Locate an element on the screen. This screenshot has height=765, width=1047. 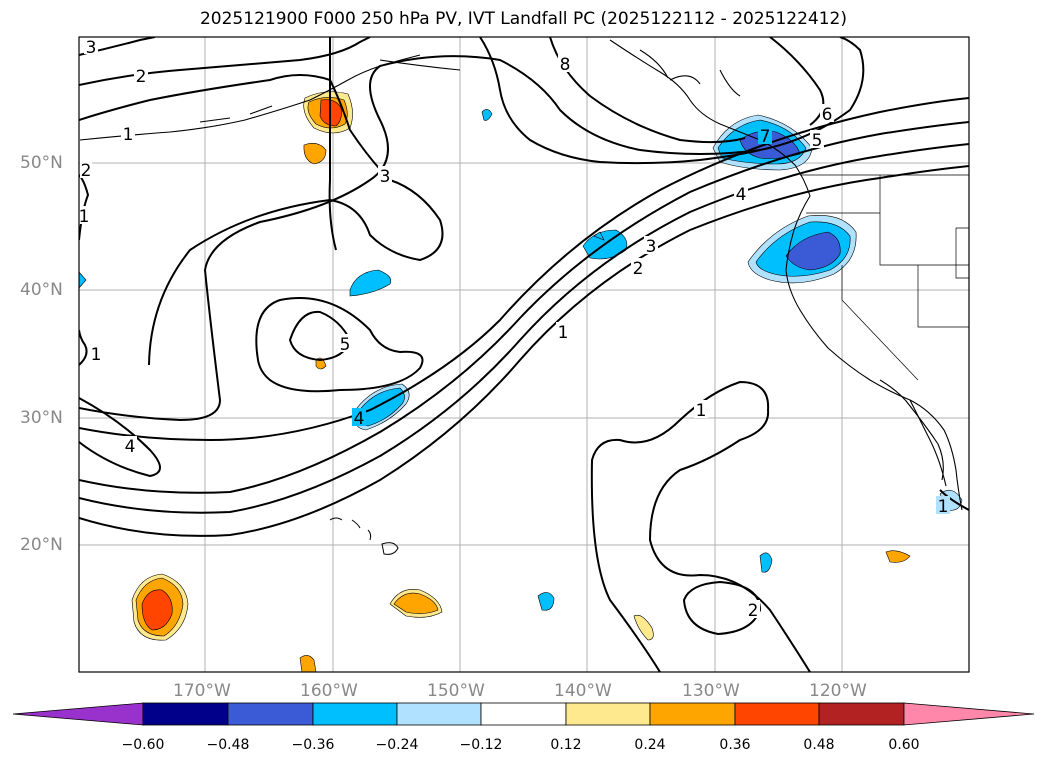
borders is located at coordinates (884, 277).